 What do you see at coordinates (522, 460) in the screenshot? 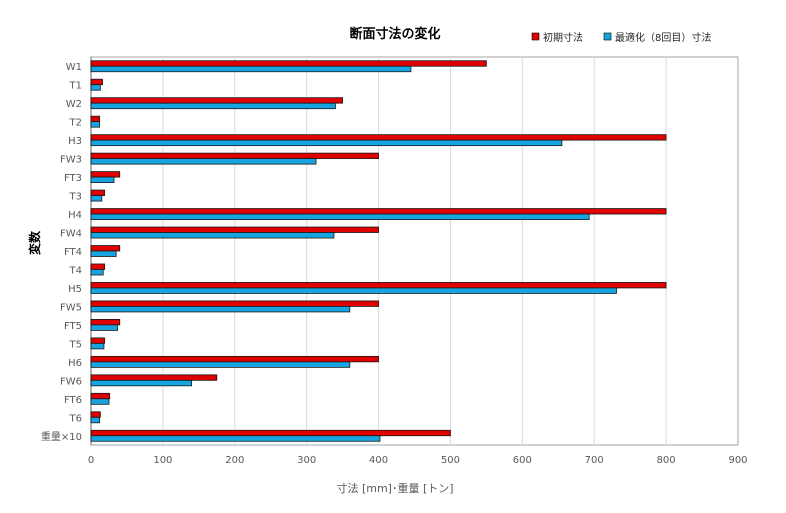
I see `x-tick-label: 600` at bounding box center [522, 460].